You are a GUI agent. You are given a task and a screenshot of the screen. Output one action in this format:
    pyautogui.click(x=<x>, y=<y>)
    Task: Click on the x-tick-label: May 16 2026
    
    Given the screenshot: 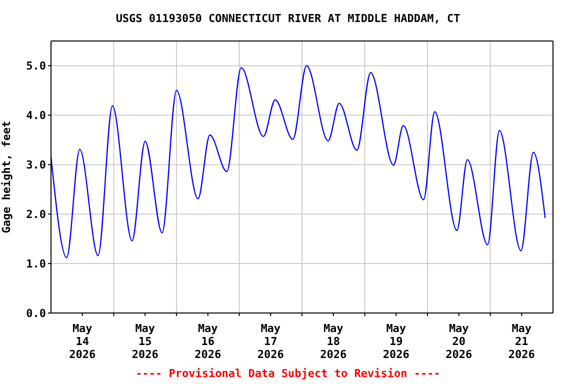 What is the action you would take?
    pyautogui.click(x=208, y=341)
    